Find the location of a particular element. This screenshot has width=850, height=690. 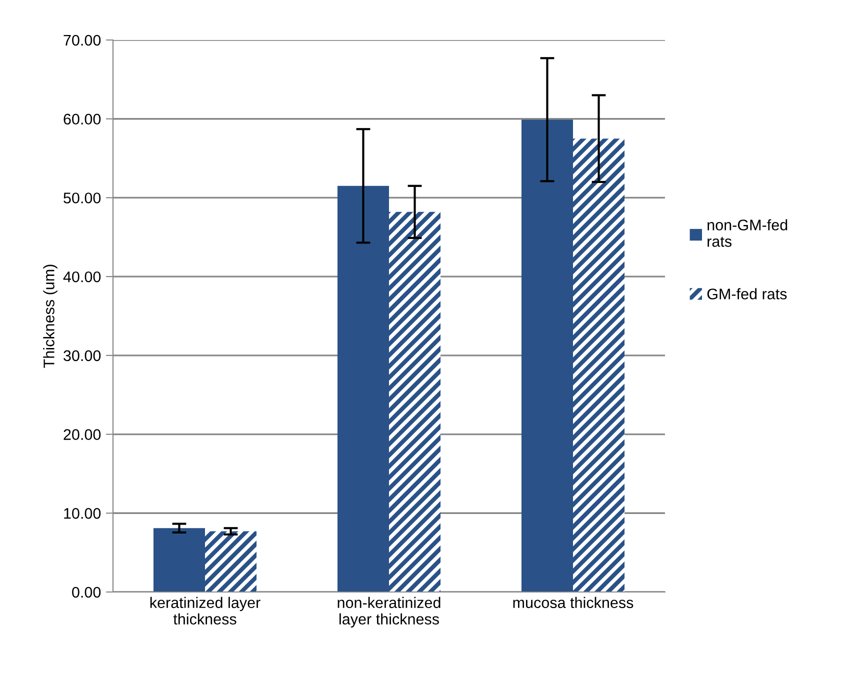

y-tick-label: 10.00 is located at coordinates (82, 513).